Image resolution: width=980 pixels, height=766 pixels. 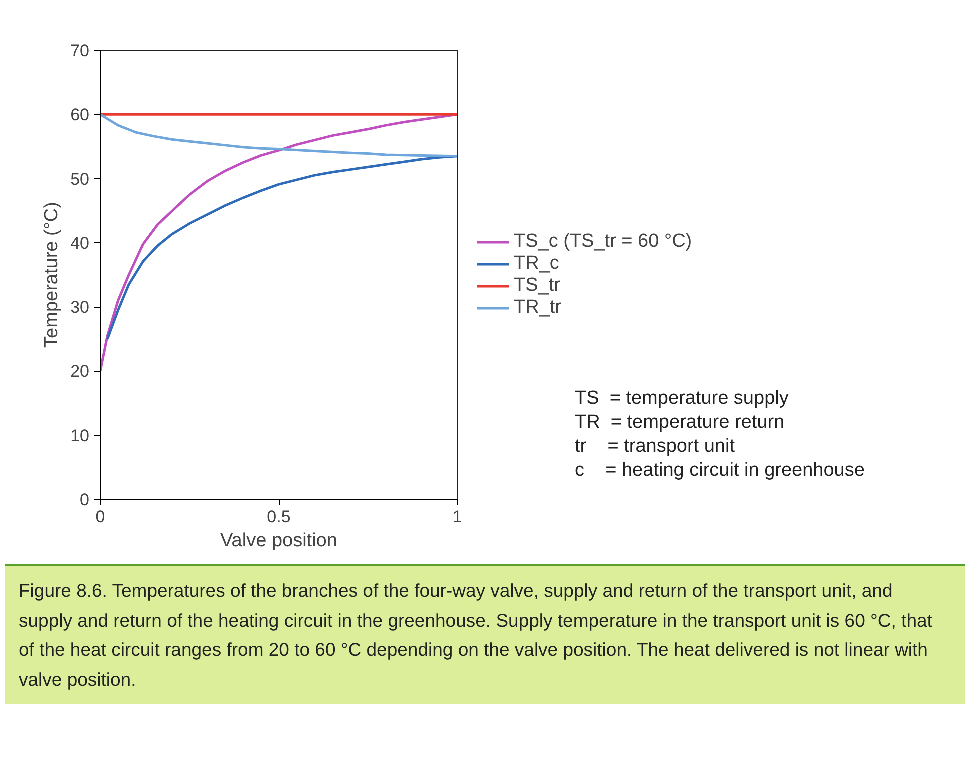 What do you see at coordinates (603, 242) in the screenshot?
I see `legend-label: TS_c (TS_tr = 60 °C)` at bounding box center [603, 242].